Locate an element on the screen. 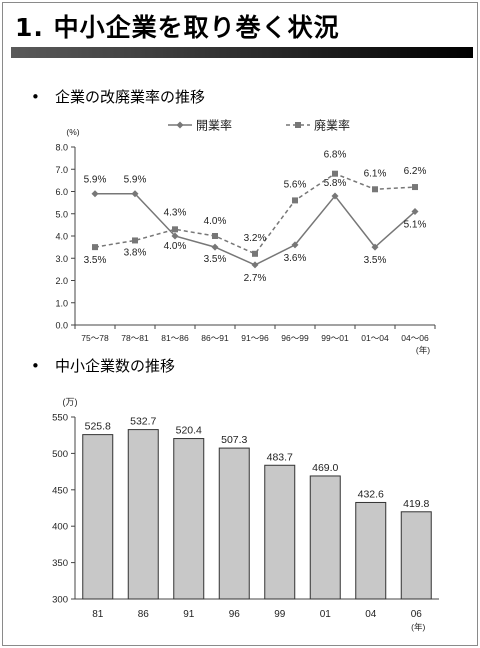  bar-value-label: 432.6 is located at coordinates (371, 494).